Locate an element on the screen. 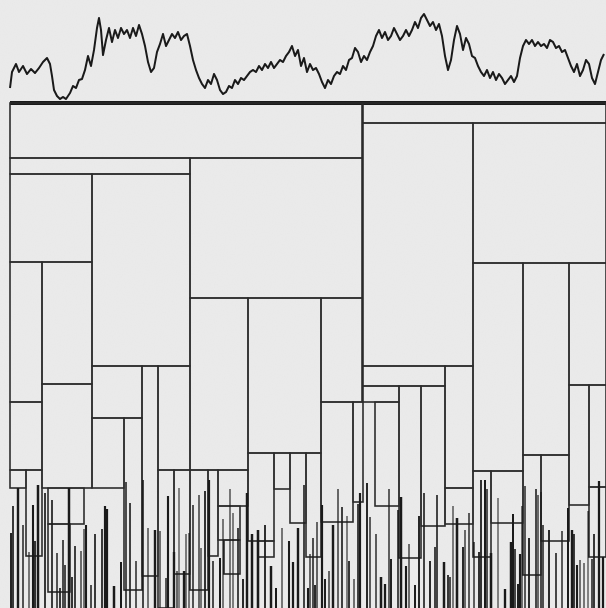 Image resolution: width=606 pixels, height=608 pixels. signal-trace-line is located at coordinates (307, 56).